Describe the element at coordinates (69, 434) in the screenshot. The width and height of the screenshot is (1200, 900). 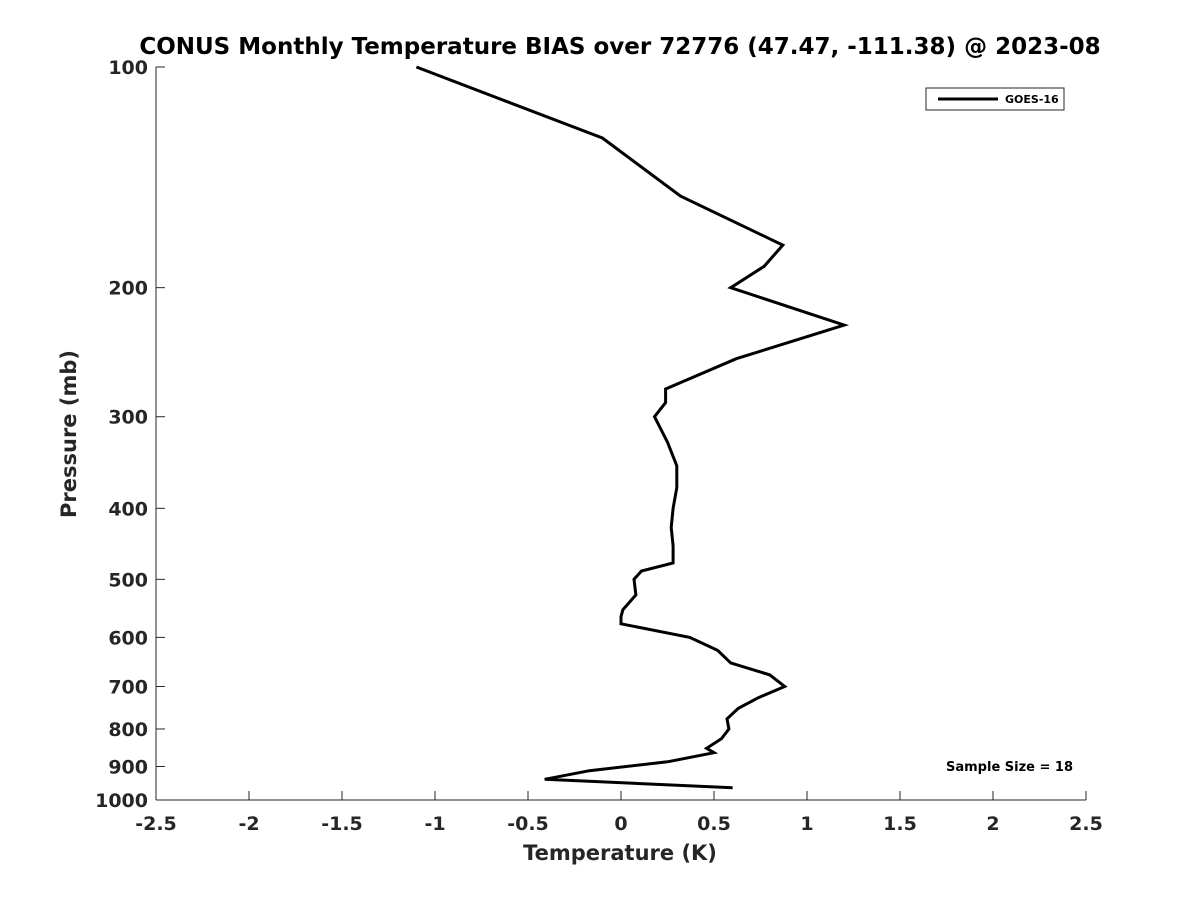
I see `y-axis-label: Pressure (mb)` at that location.